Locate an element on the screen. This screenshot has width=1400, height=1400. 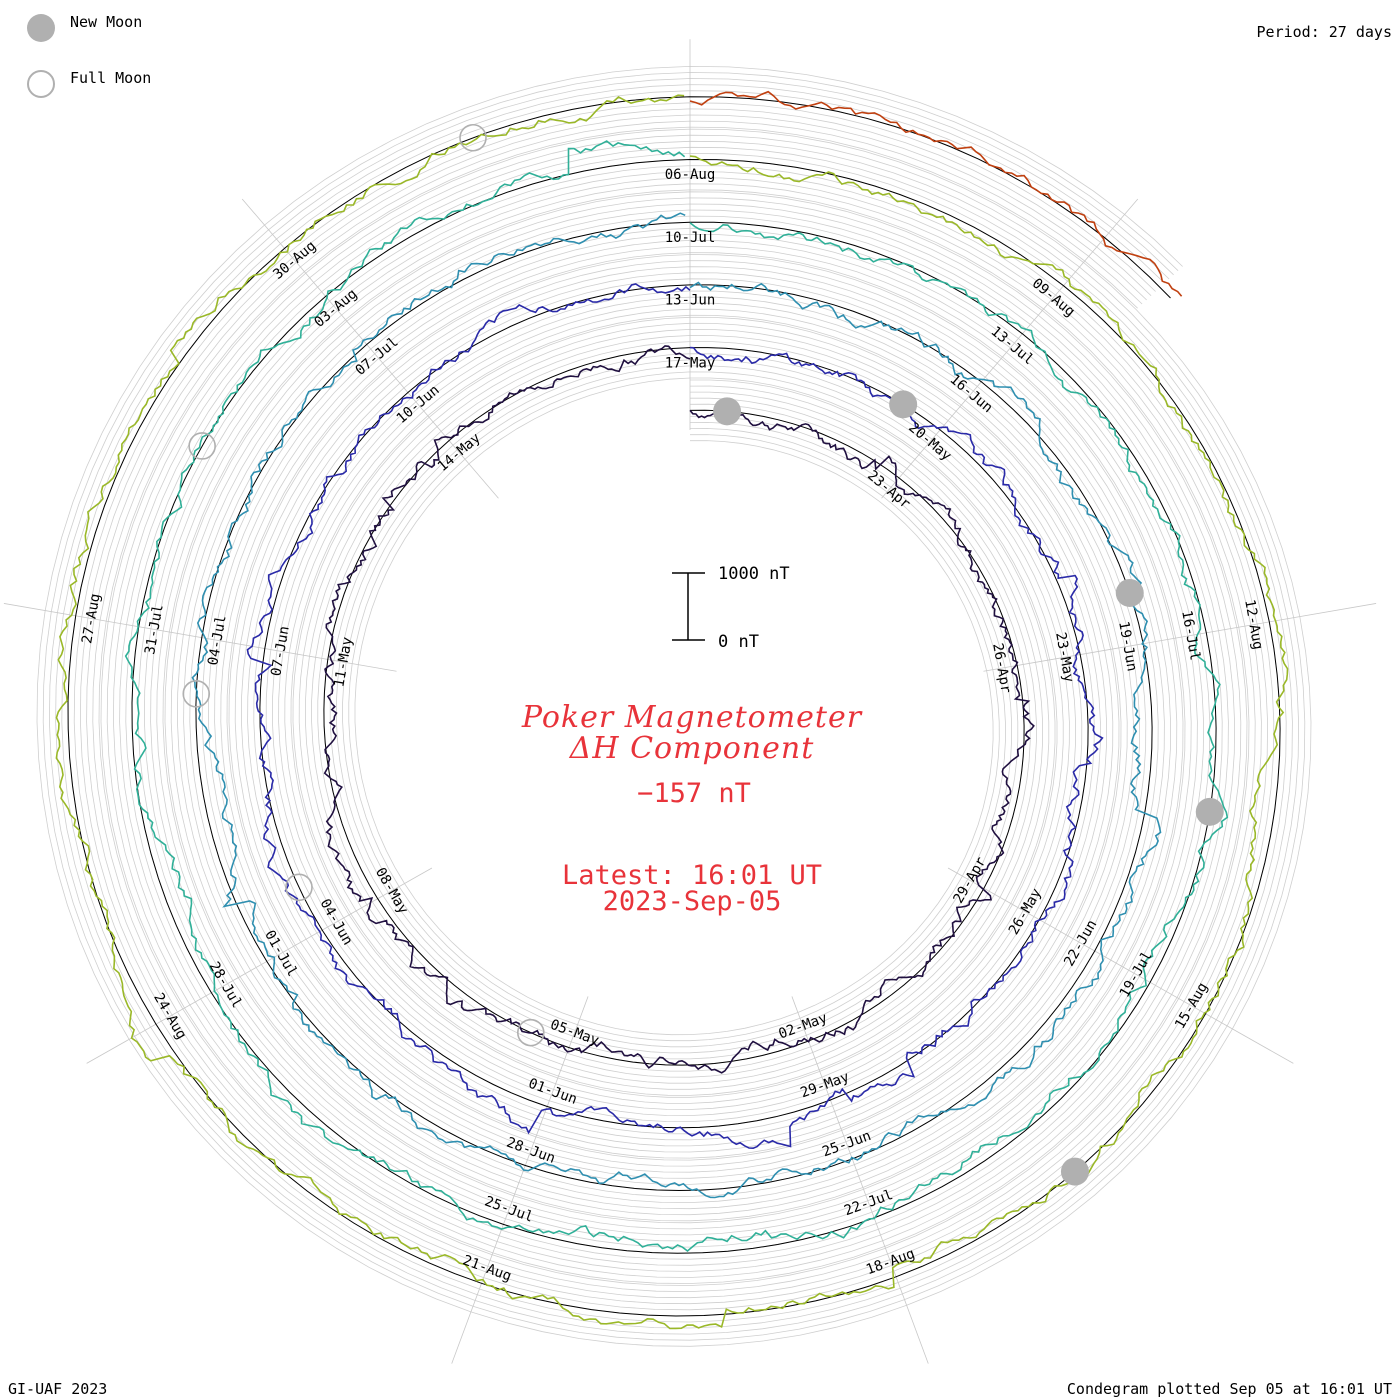
plotted-timestamp: Condegram plotted Sep 05 at 16:01 UT is located at coordinates (1229, 1389).